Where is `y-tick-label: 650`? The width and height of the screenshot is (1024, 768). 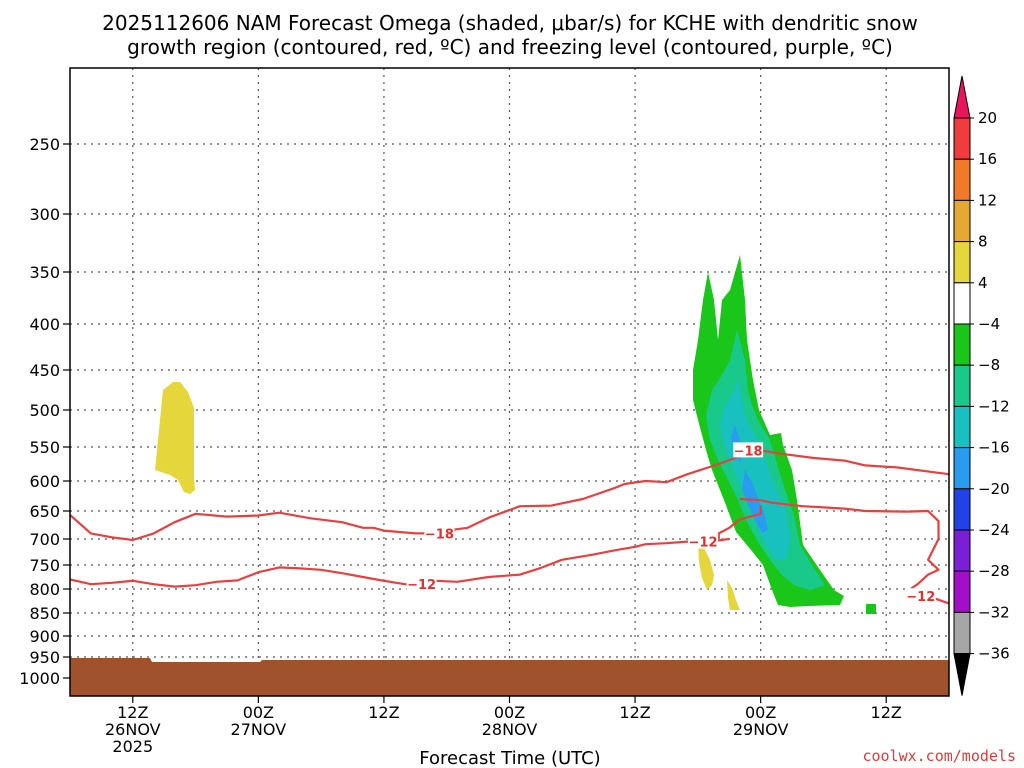
y-tick-label: 650 is located at coordinates (44, 511).